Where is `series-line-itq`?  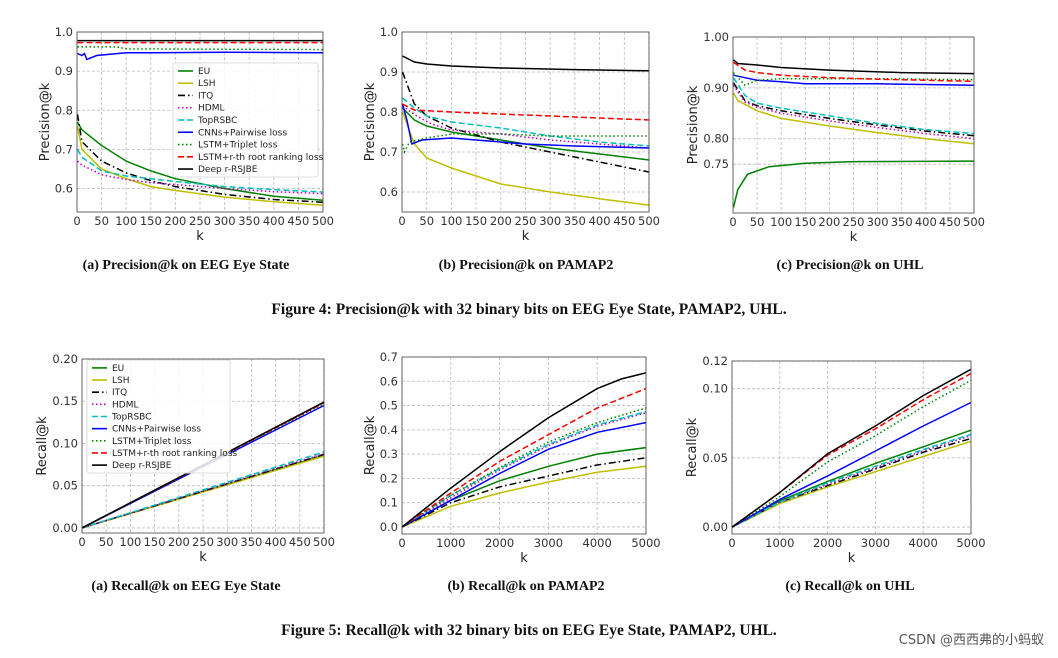
series-line-itq is located at coordinates (203, 491).